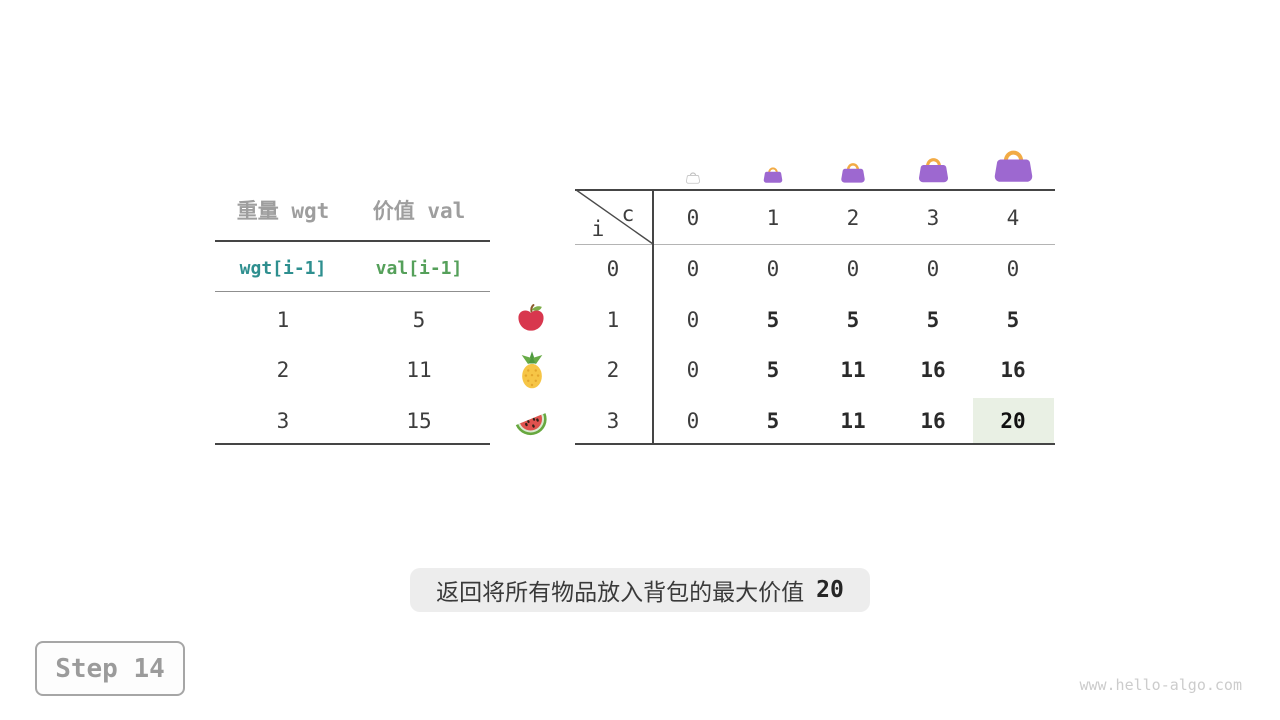 The image size is (1280, 720). I want to click on highlighted-result-cell, so click(1013, 420).